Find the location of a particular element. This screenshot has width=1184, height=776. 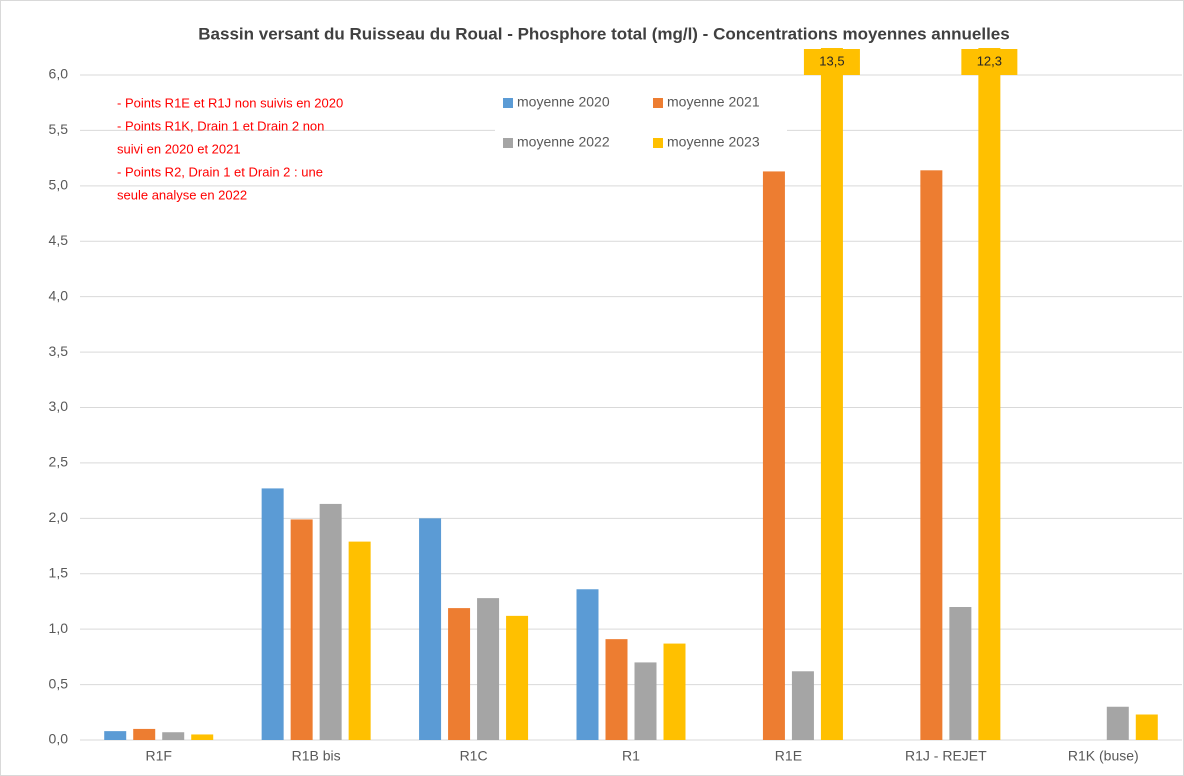

annotation-line: - Points R1K, Drain 1 et Drain 2 non is located at coordinates (220, 125).